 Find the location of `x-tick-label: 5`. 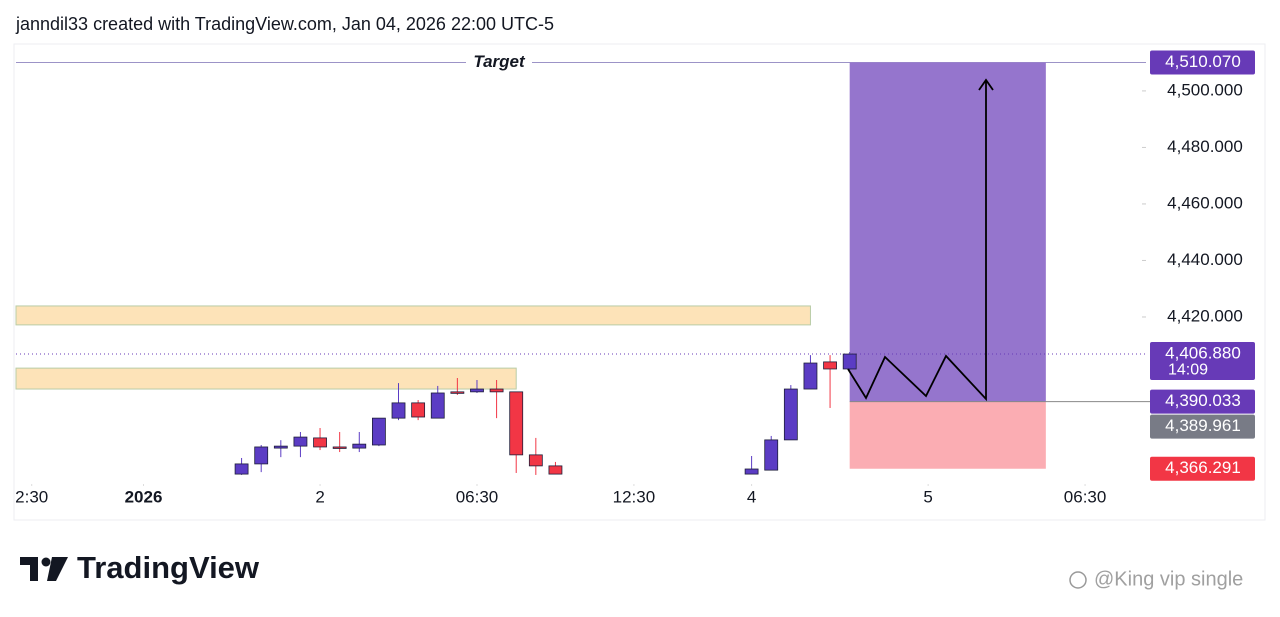

x-tick-label: 5 is located at coordinates (927, 496).